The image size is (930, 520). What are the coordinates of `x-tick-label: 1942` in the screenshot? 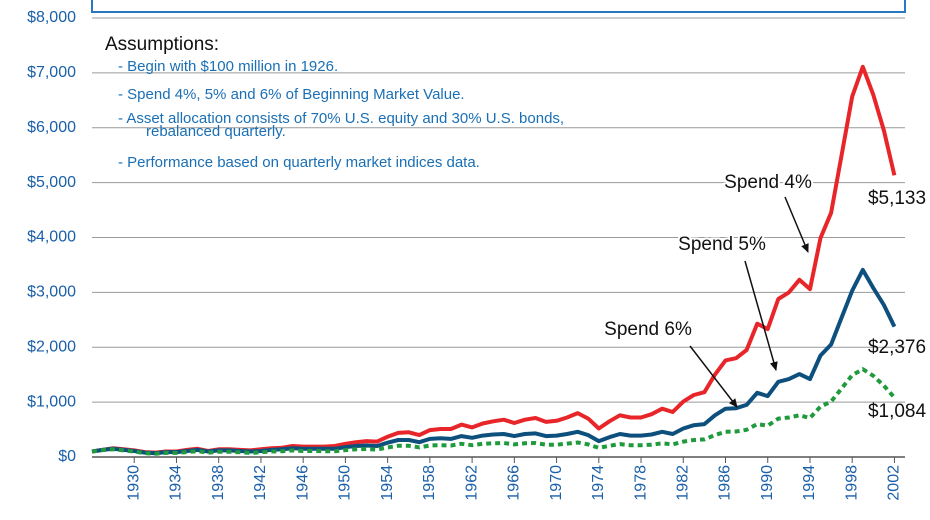 It's located at (260, 483).